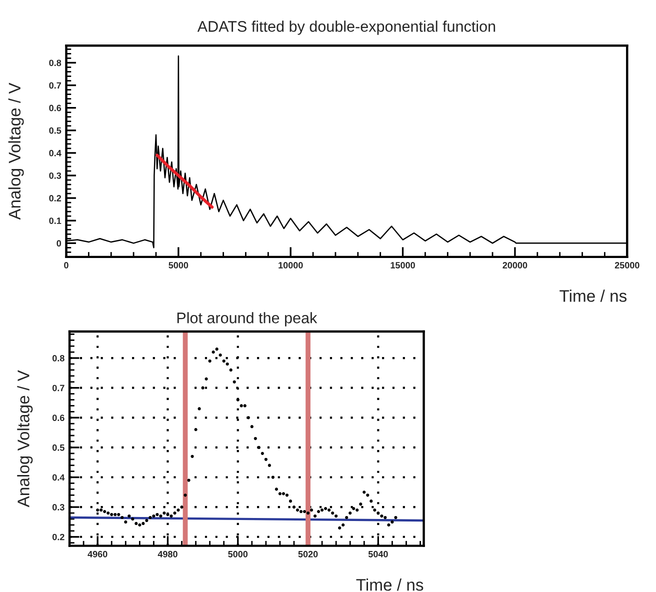 The height and width of the screenshot is (592, 656). Describe the element at coordinates (346, 27) in the screenshot. I see `chart-title: ADATS fitted by double-exponential function` at that location.